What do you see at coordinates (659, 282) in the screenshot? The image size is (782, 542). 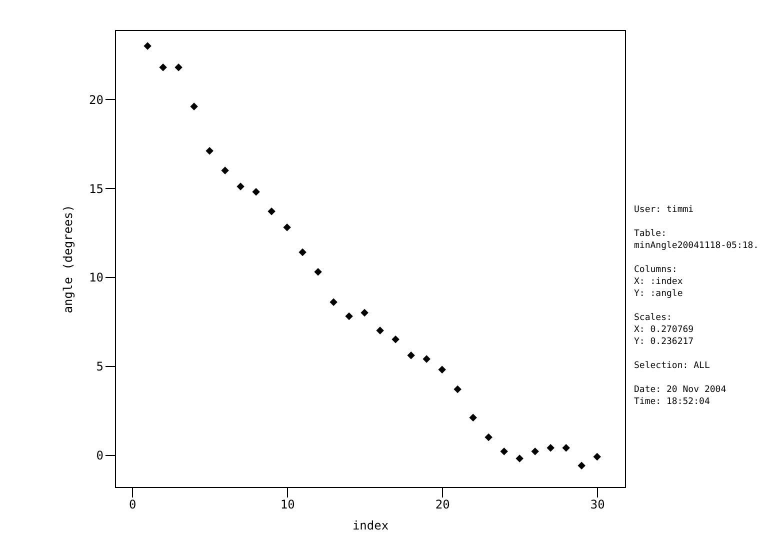 I see `text: Columns: X: :index Y: :angle` at bounding box center [659, 282].